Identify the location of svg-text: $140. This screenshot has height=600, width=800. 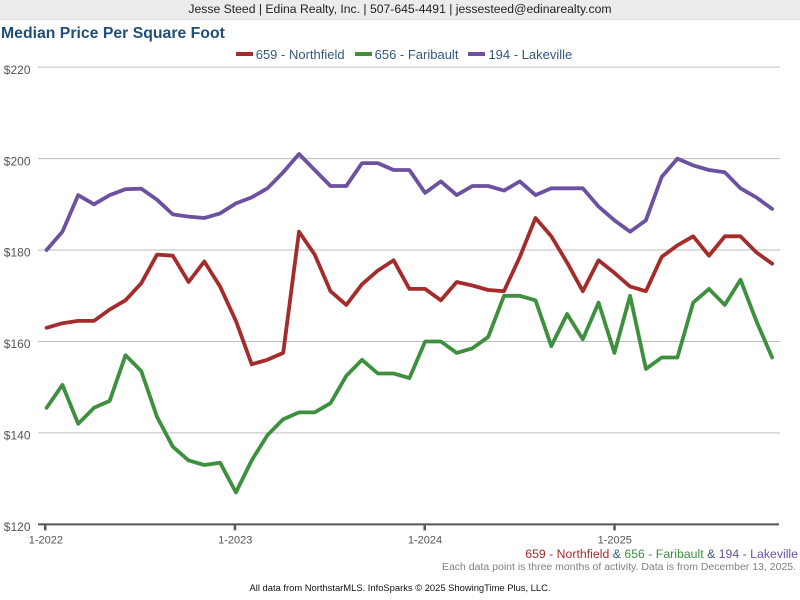
(17, 436).